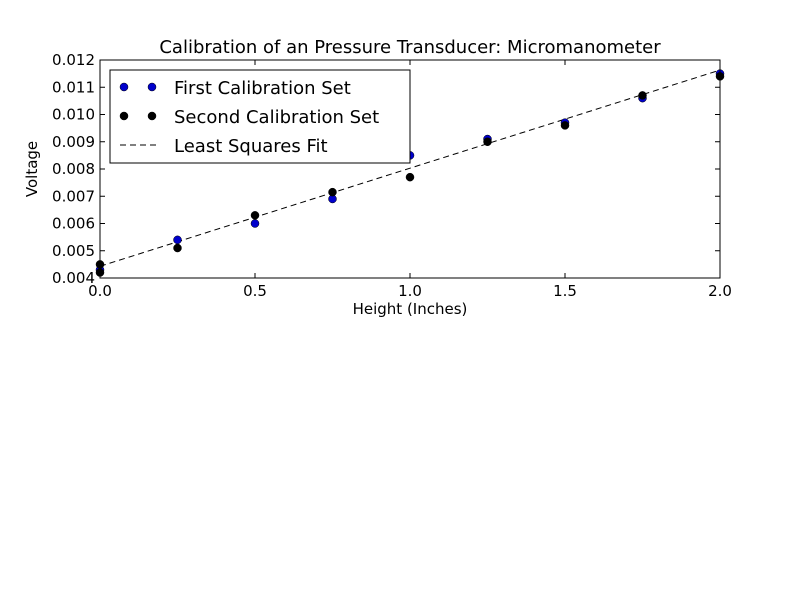 The width and height of the screenshot is (800, 600). Describe the element at coordinates (73, 169) in the screenshot. I see `y-tick-label: 0.008` at that location.